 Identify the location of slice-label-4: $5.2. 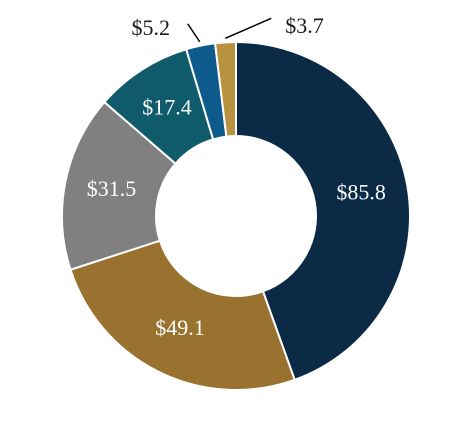
(151, 27).